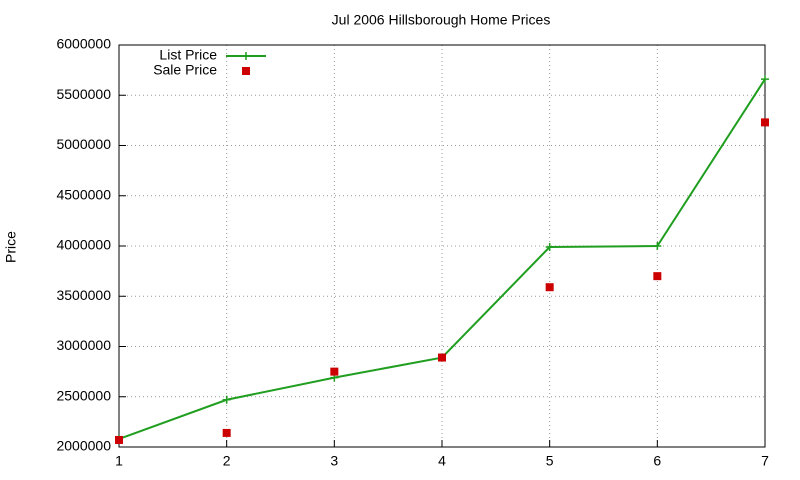 This screenshot has width=800, height=480. What do you see at coordinates (83, 94) in the screenshot?
I see `y-tick-label: 5500000` at bounding box center [83, 94].